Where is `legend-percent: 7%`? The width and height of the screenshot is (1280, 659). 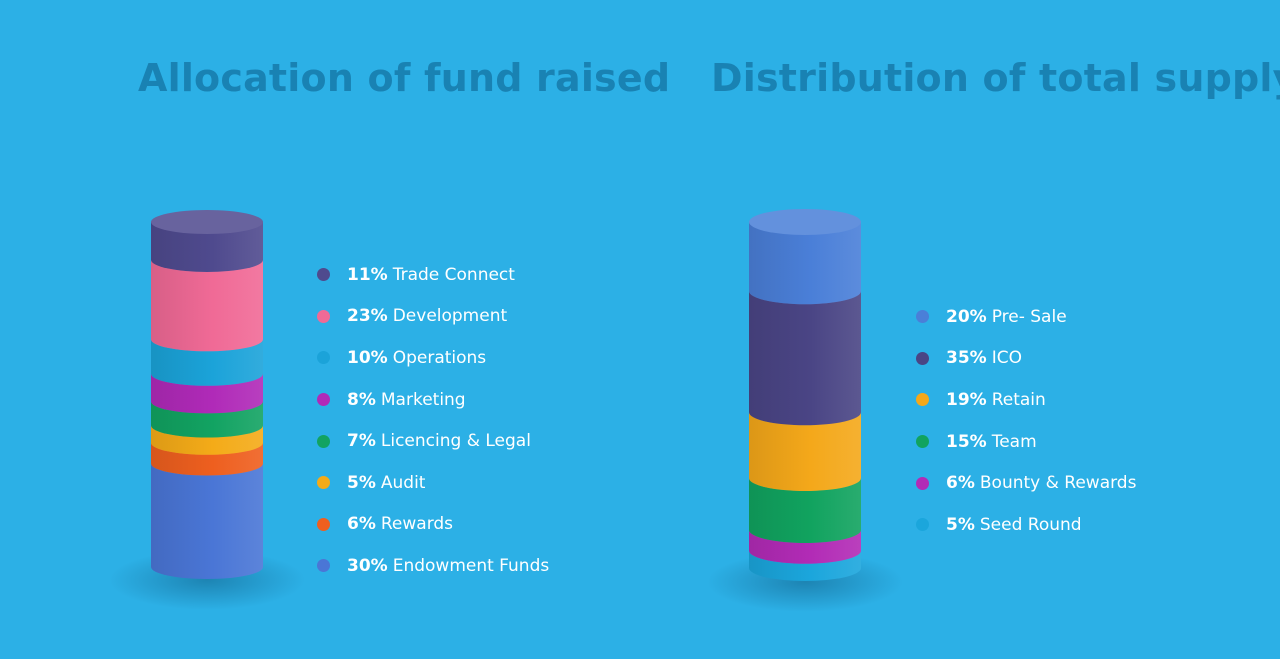
legend-percent: 7% is located at coordinates (361, 441).